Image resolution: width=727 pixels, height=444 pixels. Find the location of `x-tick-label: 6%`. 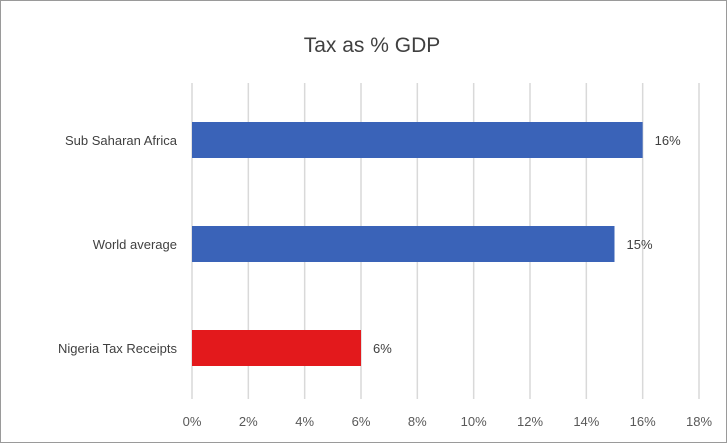

x-tick-label: 6% is located at coordinates (361, 421).